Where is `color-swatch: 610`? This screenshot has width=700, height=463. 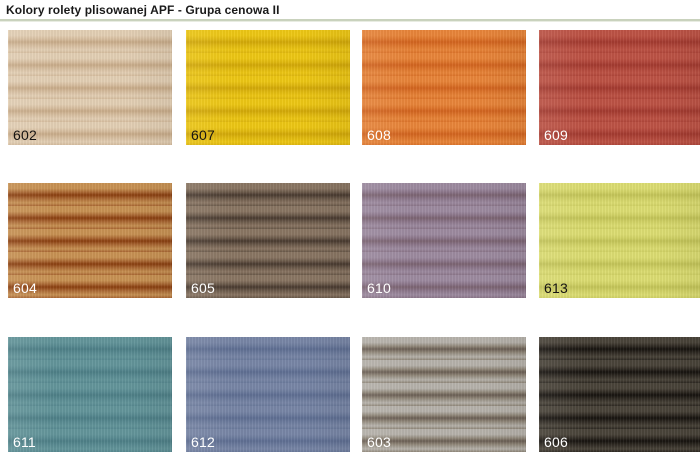 color-swatch: 610 is located at coordinates (444, 240).